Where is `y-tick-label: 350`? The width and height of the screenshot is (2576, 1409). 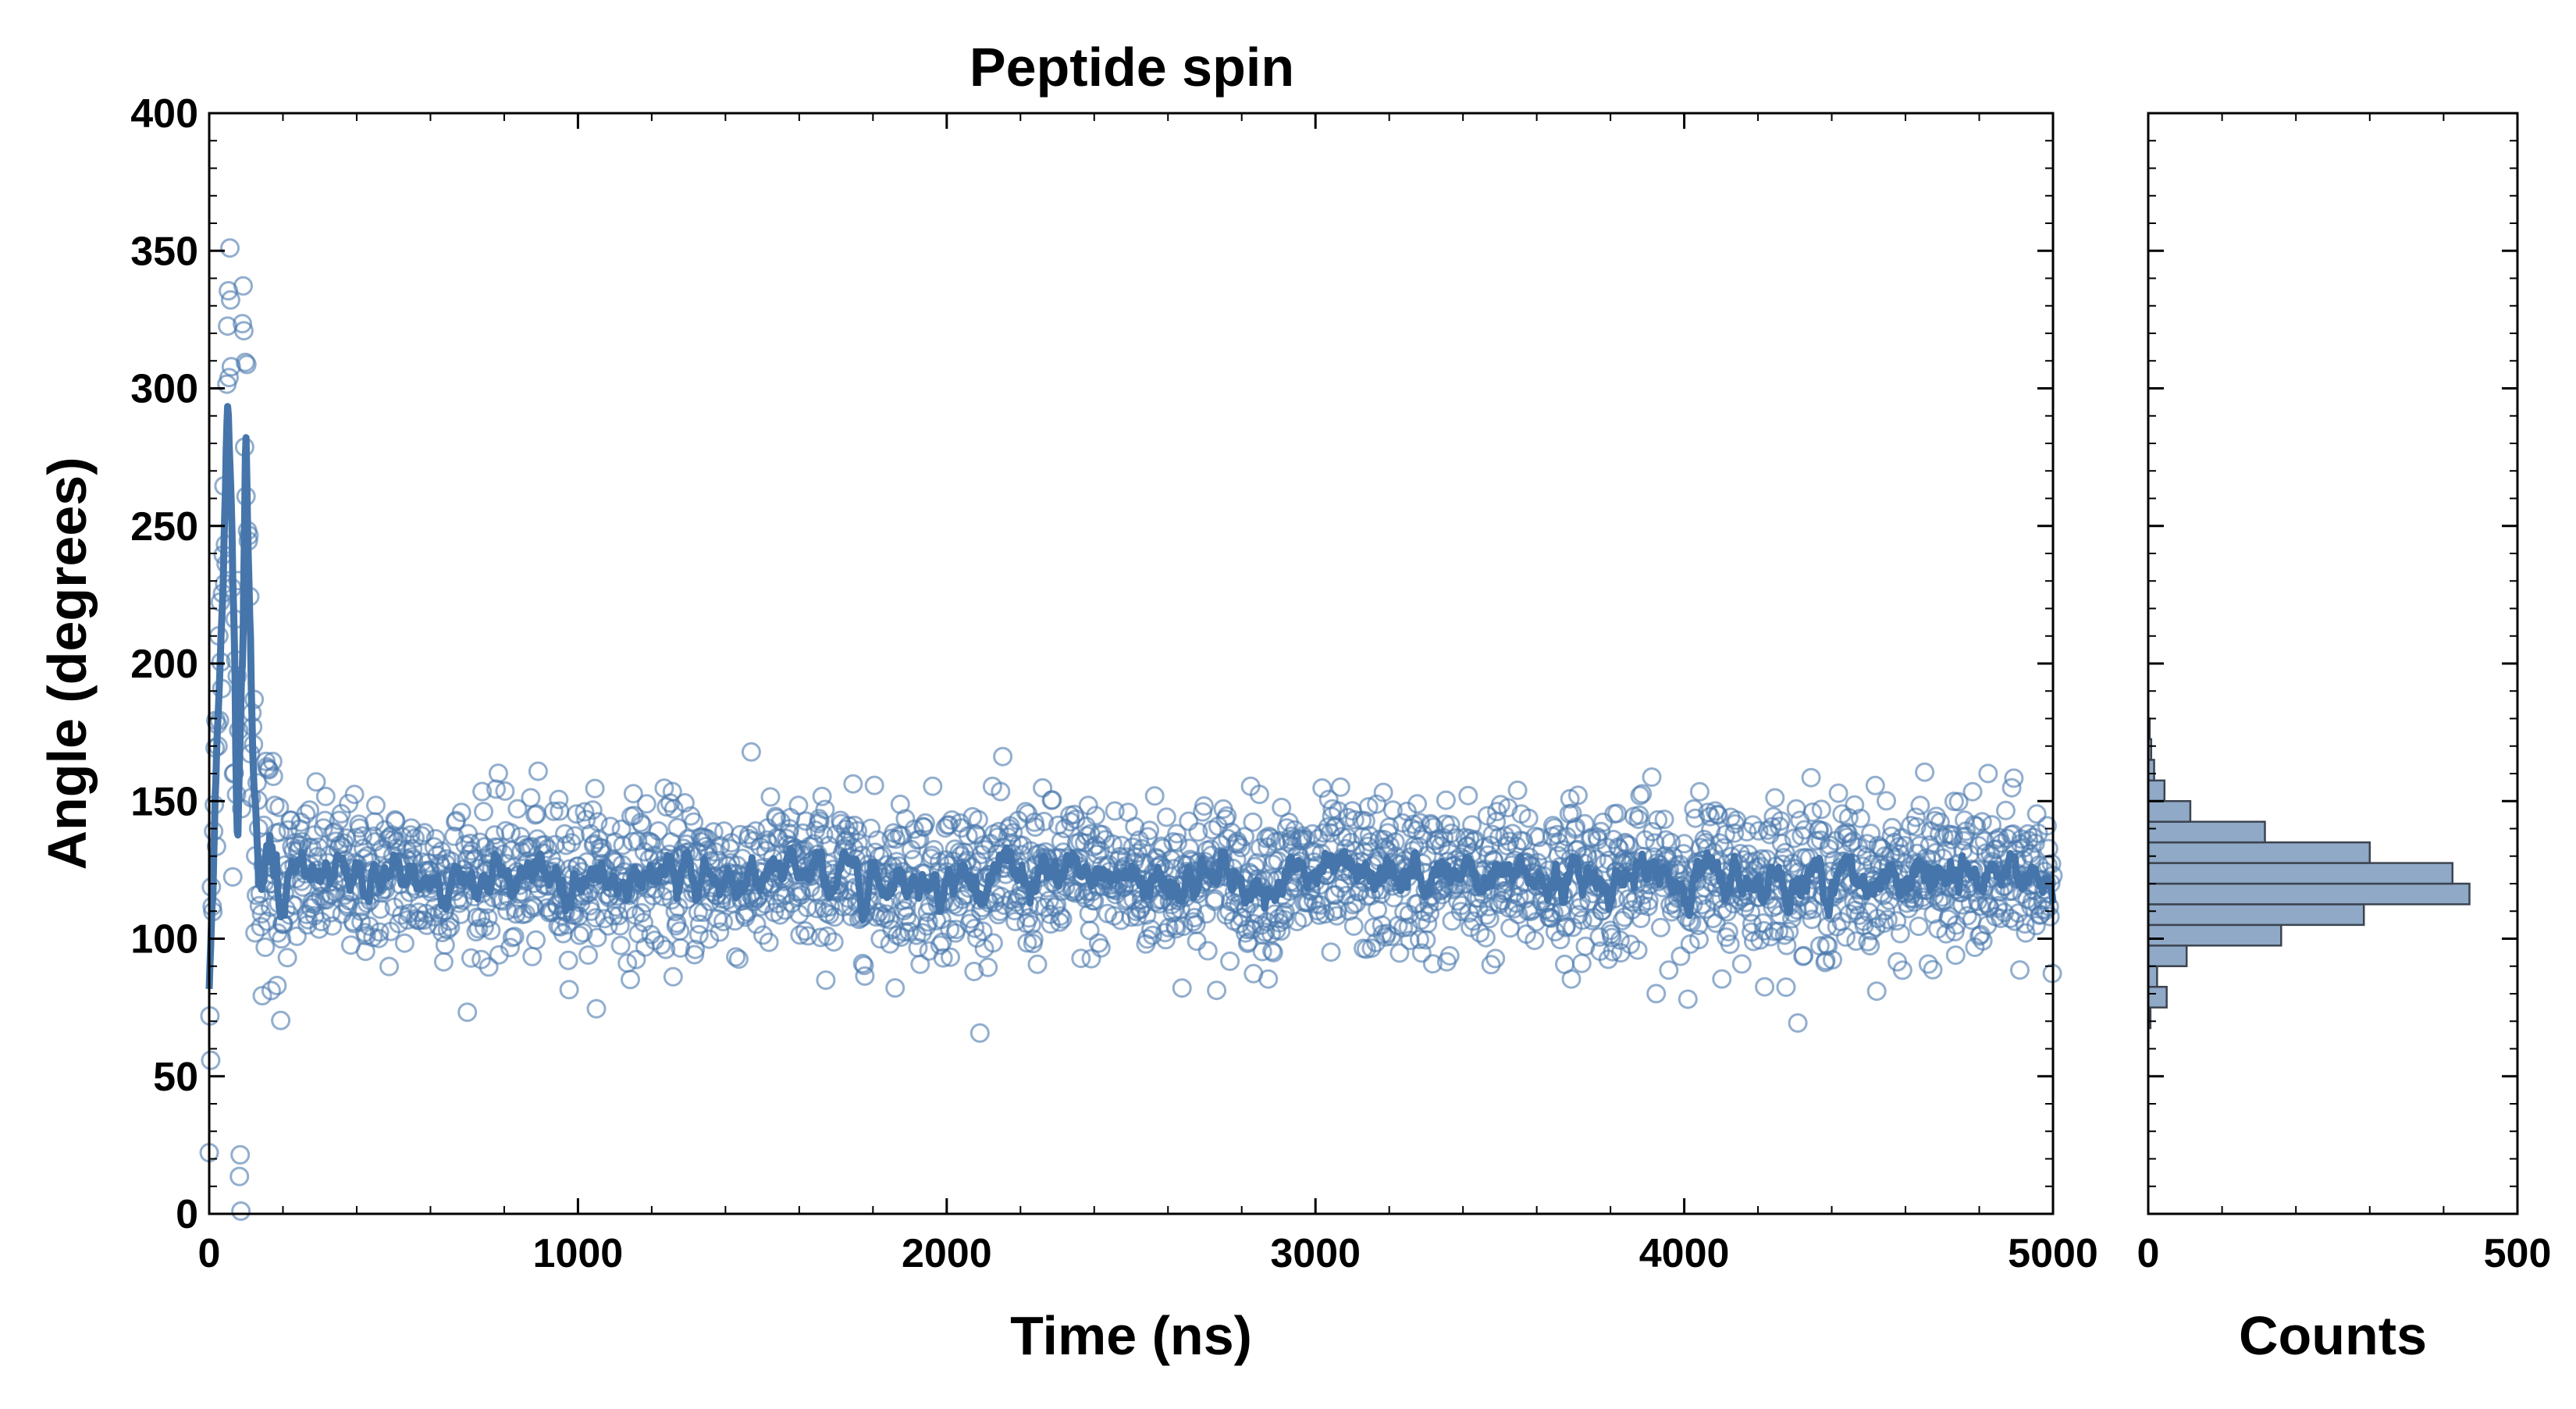
y-tick-label: 350 is located at coordinates (164, 251).